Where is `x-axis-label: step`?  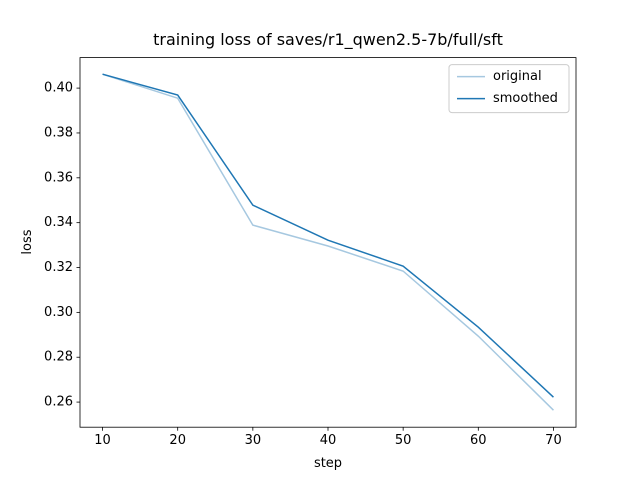
x-axis-label: step is located at coordinates (328, 463).